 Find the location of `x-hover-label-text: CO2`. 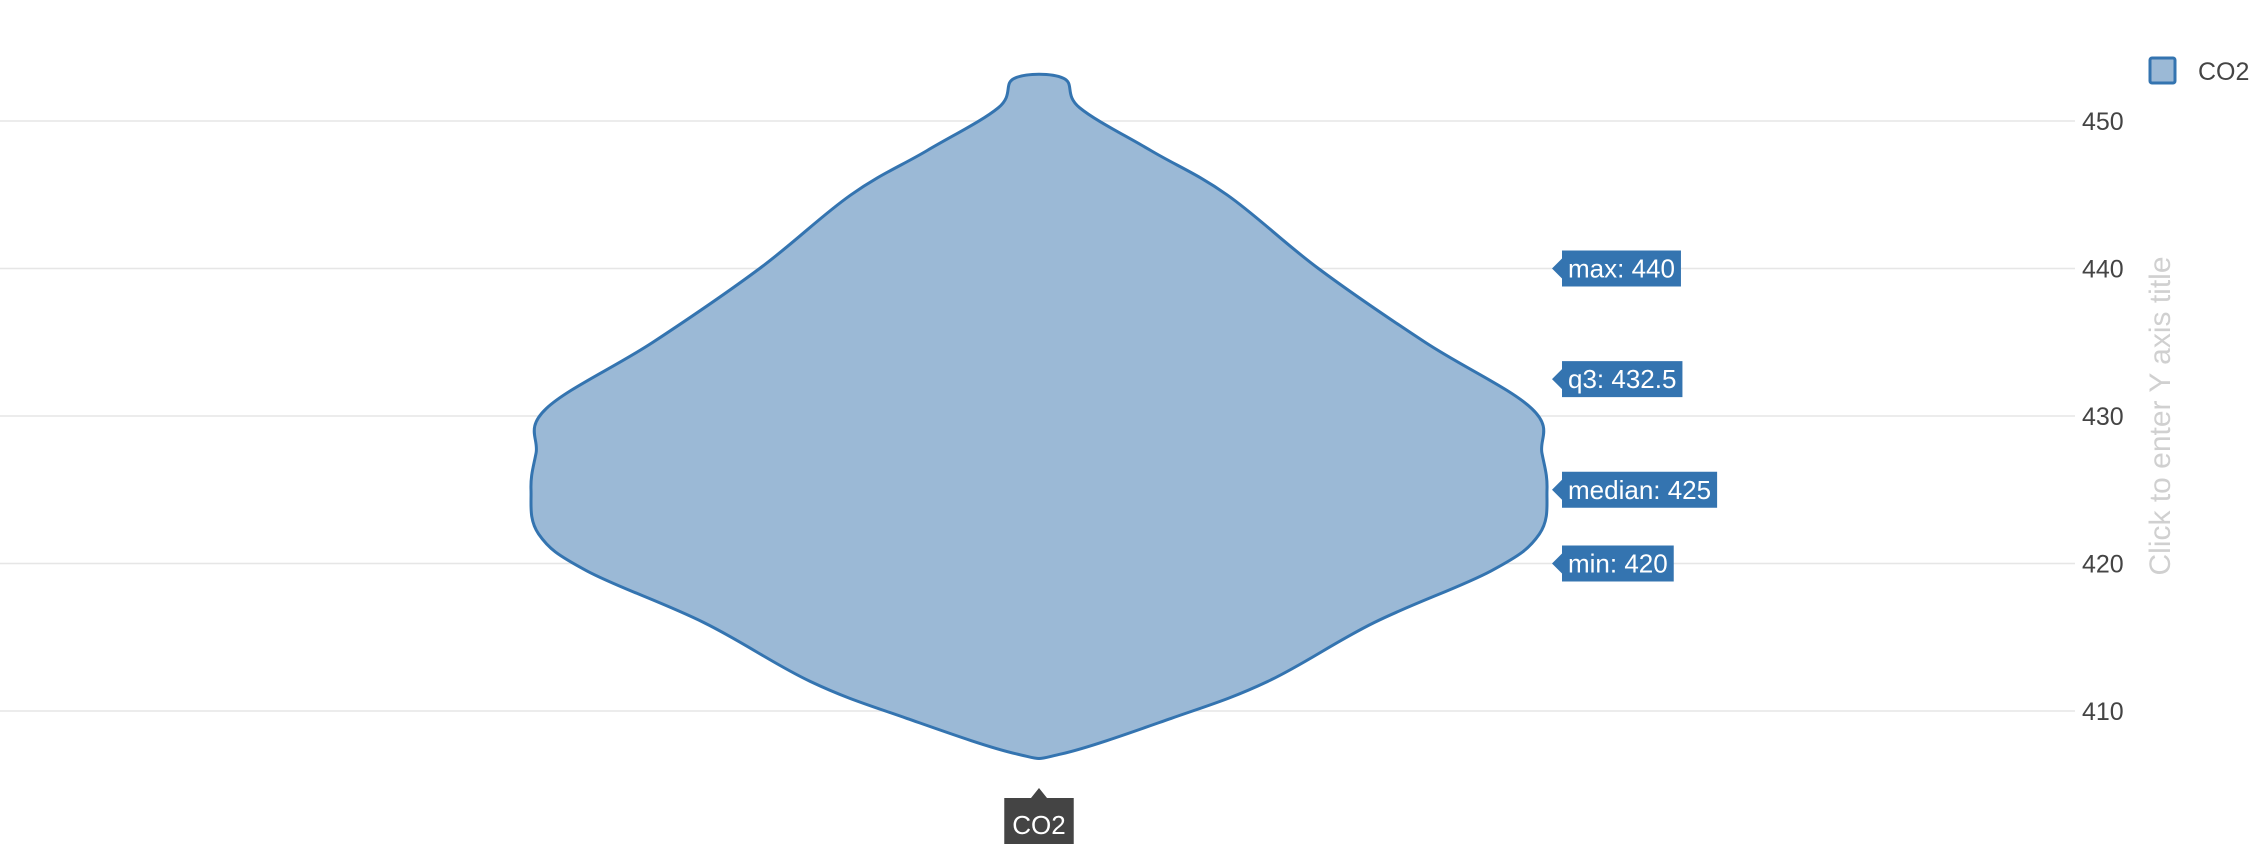

x-hover-label-text: CO2 is located at coordinates (1038, 825).